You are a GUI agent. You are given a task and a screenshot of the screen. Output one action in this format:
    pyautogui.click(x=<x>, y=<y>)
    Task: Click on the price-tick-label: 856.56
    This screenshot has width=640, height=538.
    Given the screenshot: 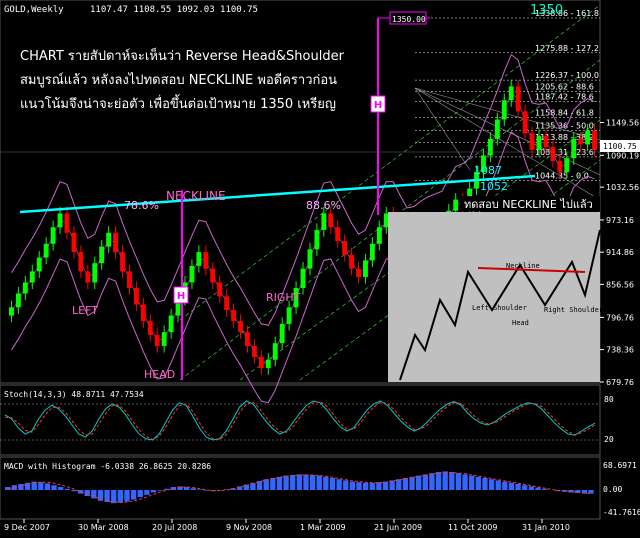 What is the action you would take?
    pyautogui.click(x=620, y=284)
    